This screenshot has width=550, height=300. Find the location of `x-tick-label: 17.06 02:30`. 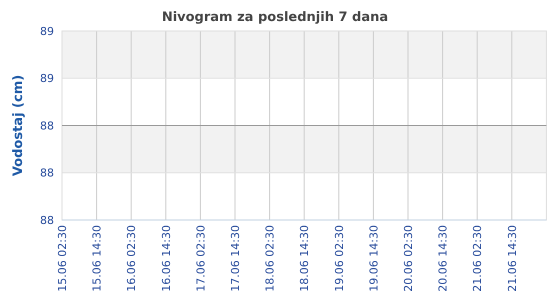

x-tick-label: 17.06 02:30 is located at coordinates (201, 258).